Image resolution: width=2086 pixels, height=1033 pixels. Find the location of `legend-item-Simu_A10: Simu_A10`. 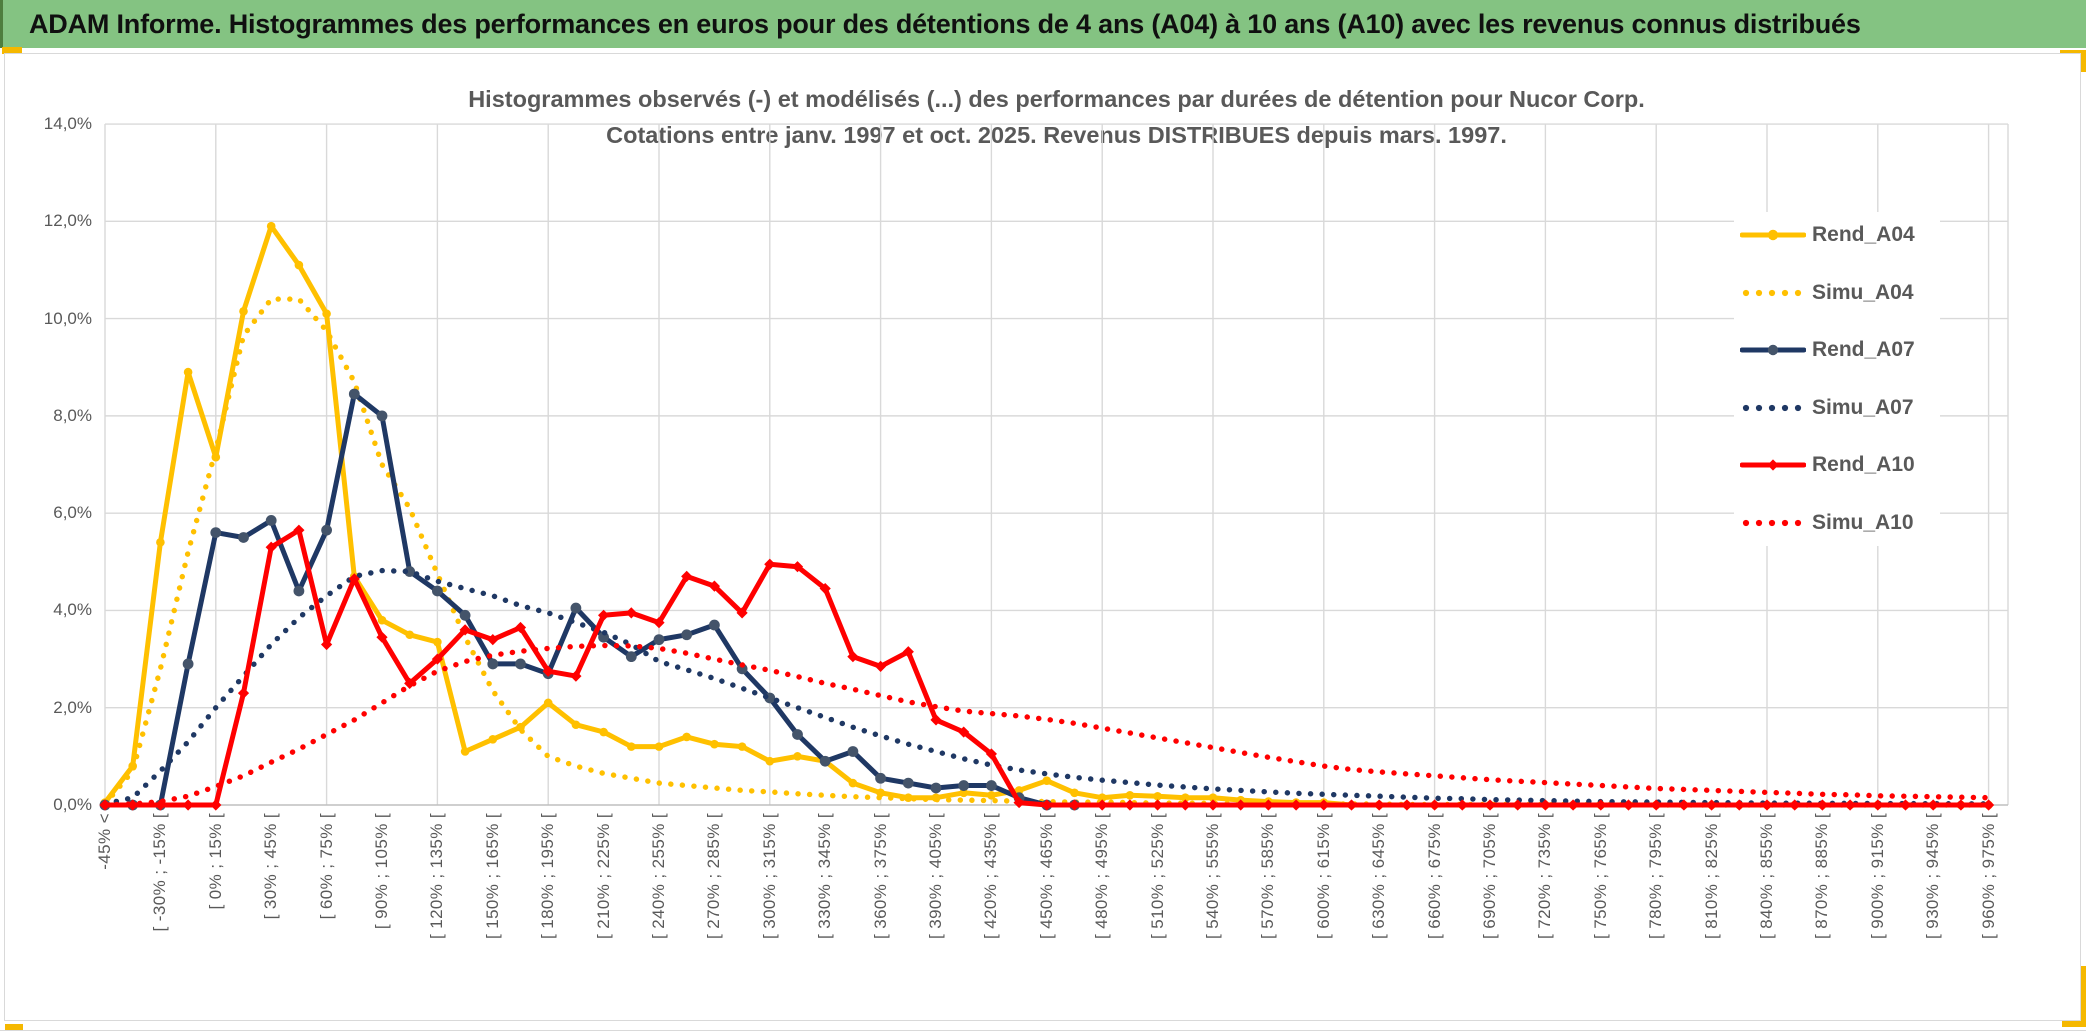

legend-item-Simu_A10: Simu_A10 is located at coordinates (1827, 523).